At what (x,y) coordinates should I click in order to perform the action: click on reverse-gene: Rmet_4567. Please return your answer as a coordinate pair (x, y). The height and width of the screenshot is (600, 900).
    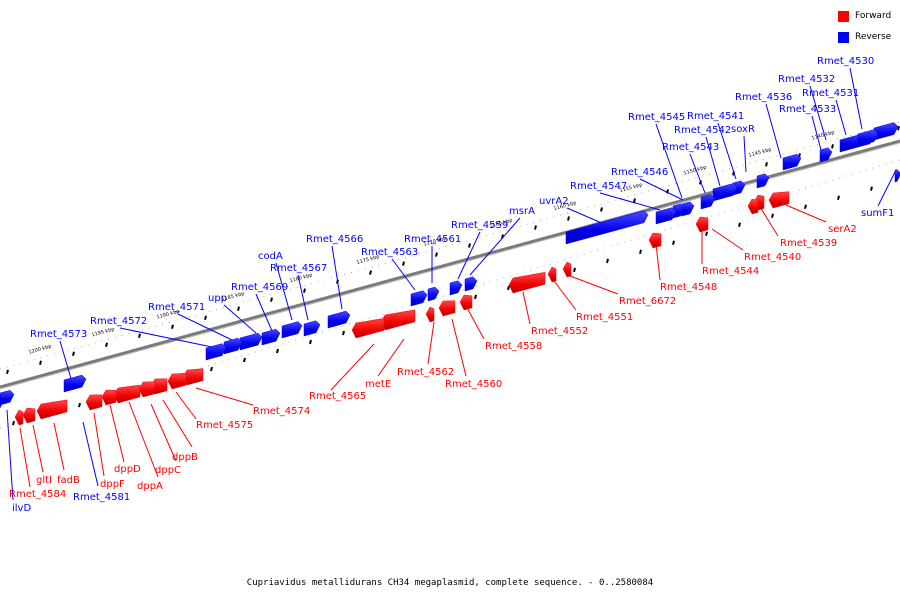
    Looking at the image, I should click on (298, 300).